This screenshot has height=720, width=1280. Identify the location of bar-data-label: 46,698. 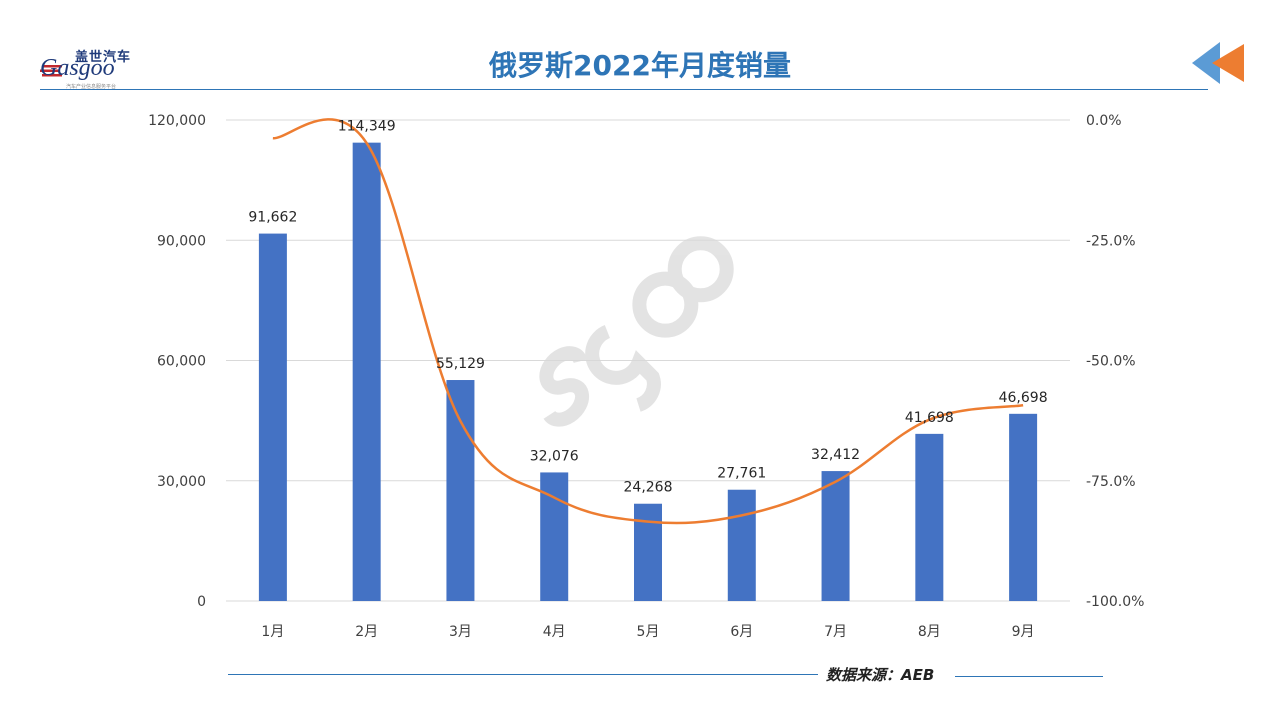
(1023, 398).